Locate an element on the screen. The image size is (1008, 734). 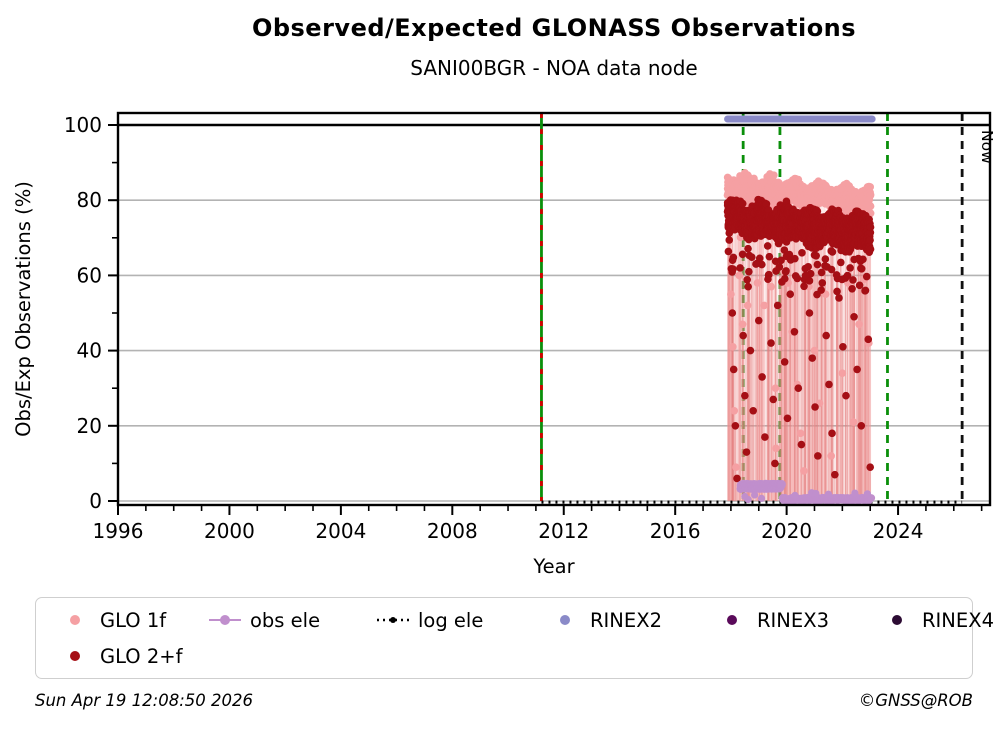
svg-text: 80 is located at coordinates (89, 200).